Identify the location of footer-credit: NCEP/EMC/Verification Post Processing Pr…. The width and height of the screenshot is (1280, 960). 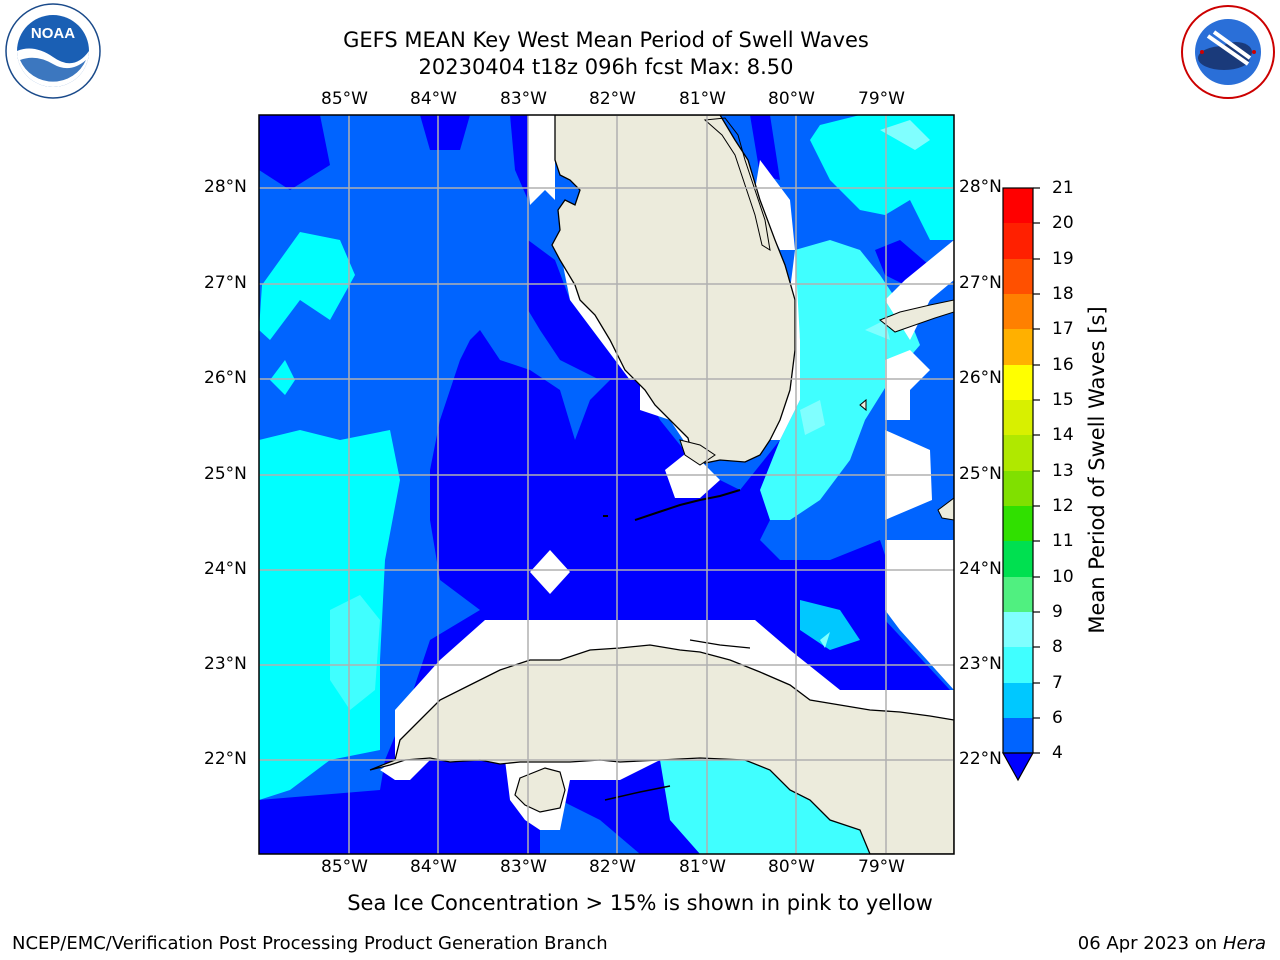
(310, 943).